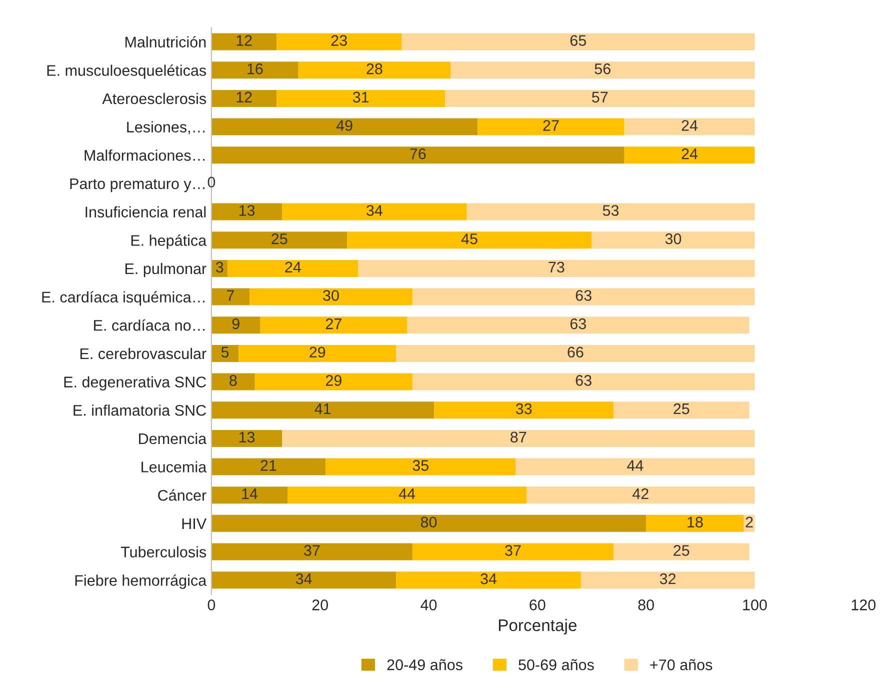 The height and width of the screenshot is (691, 881). What do you see at coordinates (537, 626) in the screenshot?
I see `x-axis-title: Porcentaje` at bounding box center [537, 626].